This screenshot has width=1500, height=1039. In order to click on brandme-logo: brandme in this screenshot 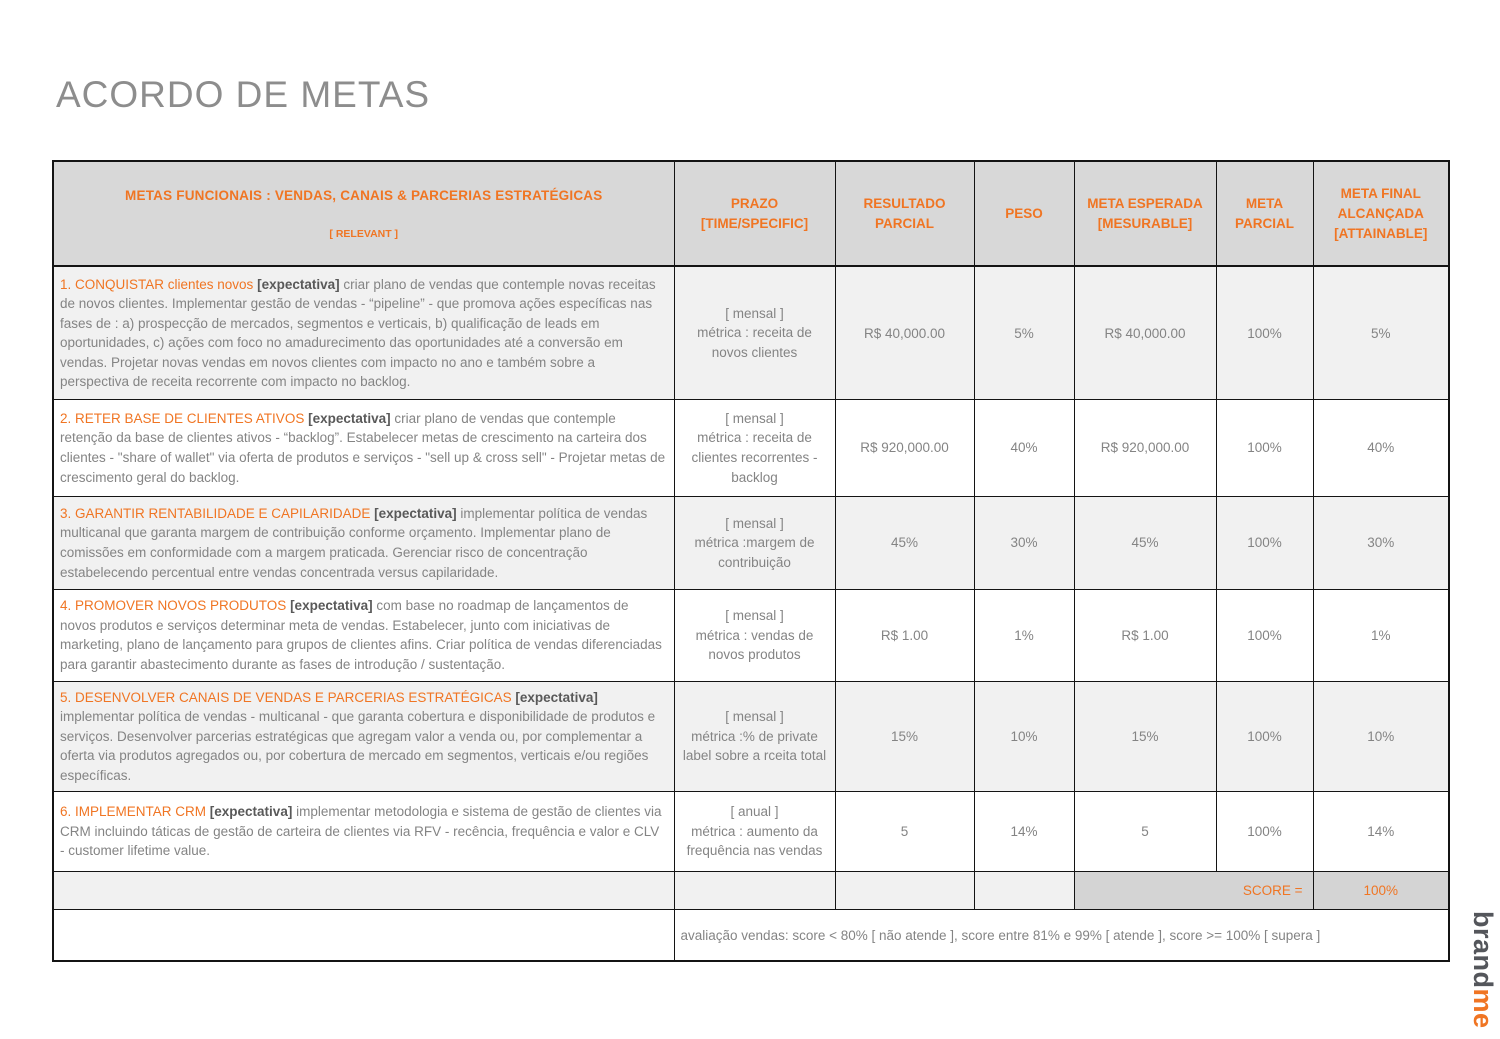, I will do `click(1483, 970)`.